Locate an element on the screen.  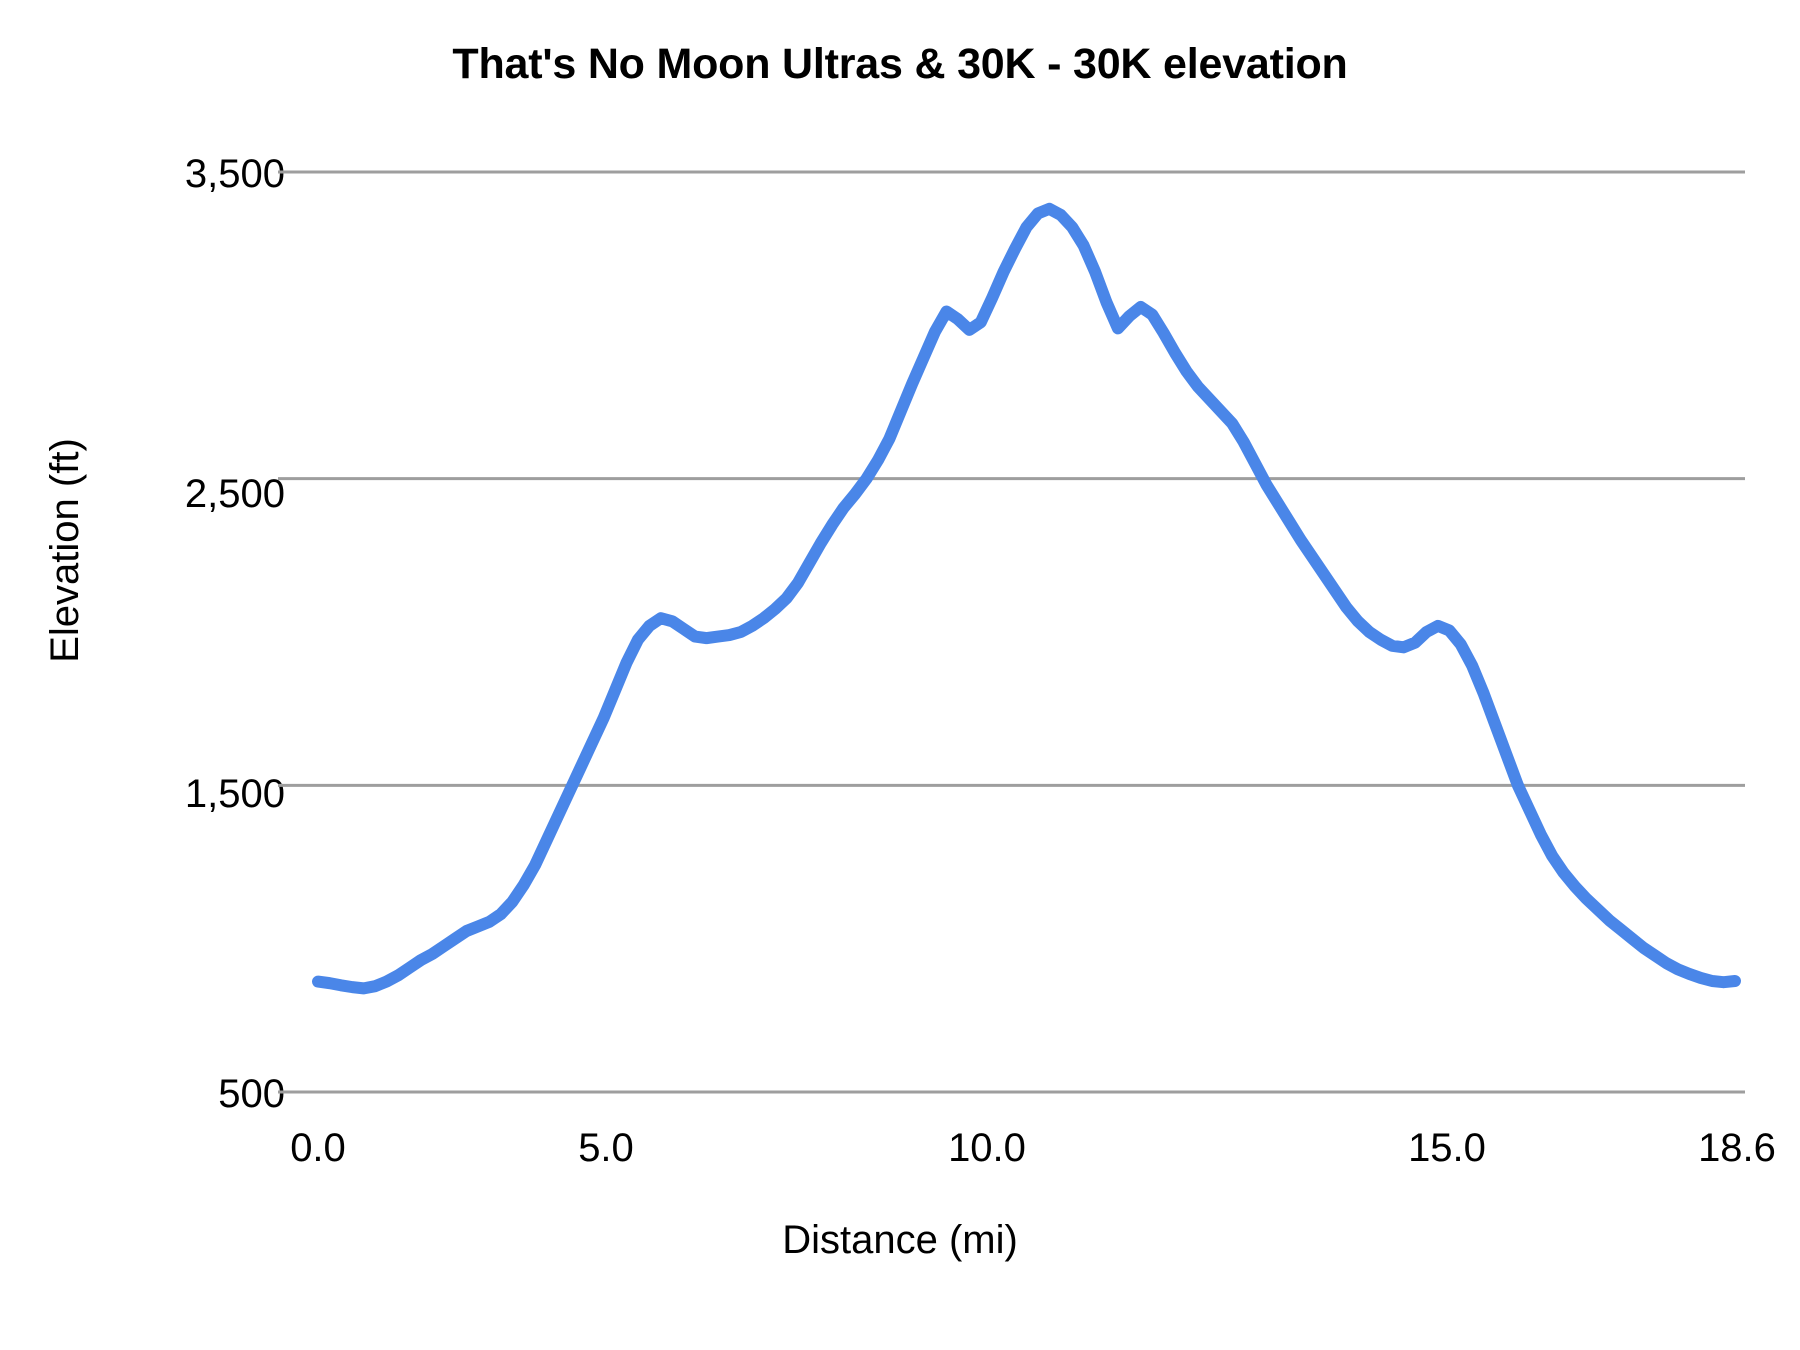
x-tick-label-18-6: 18.6 is located at coordinates (1737, 1148).